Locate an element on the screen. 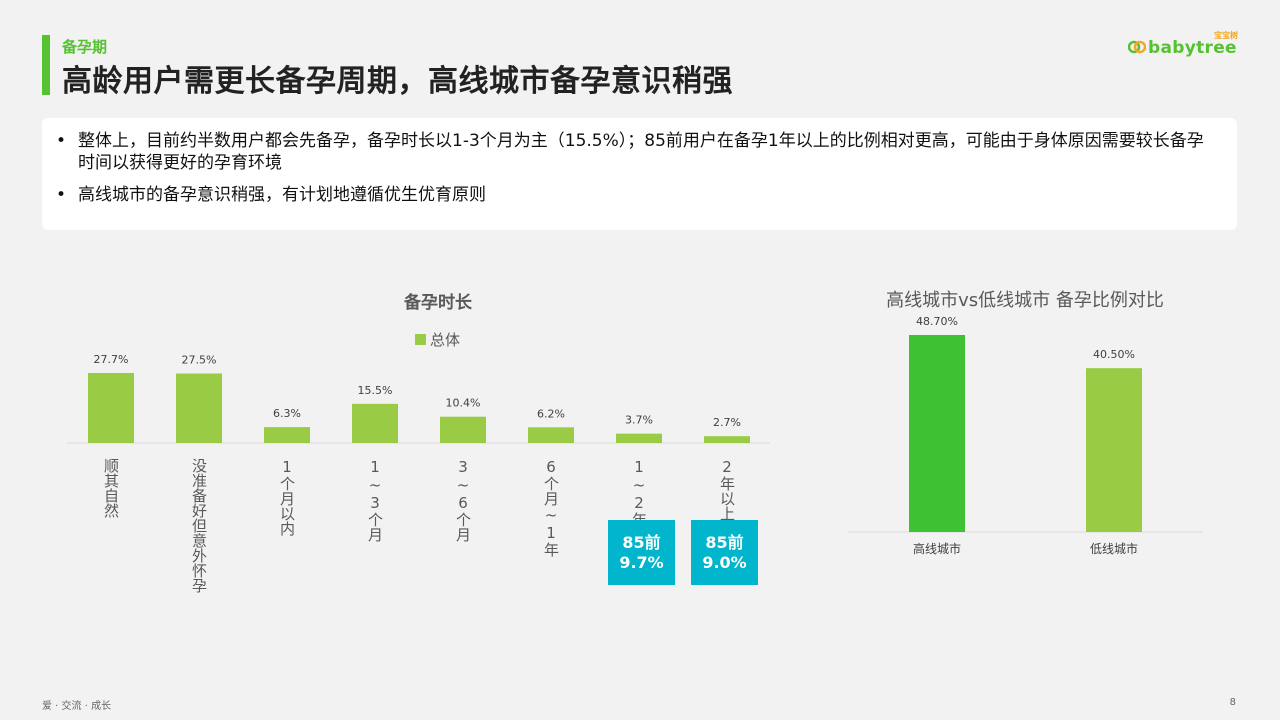 Image resolution: width=1280 pixels, height=720 pixels. data-label: 48.70% is located at coordinates (937, 321).